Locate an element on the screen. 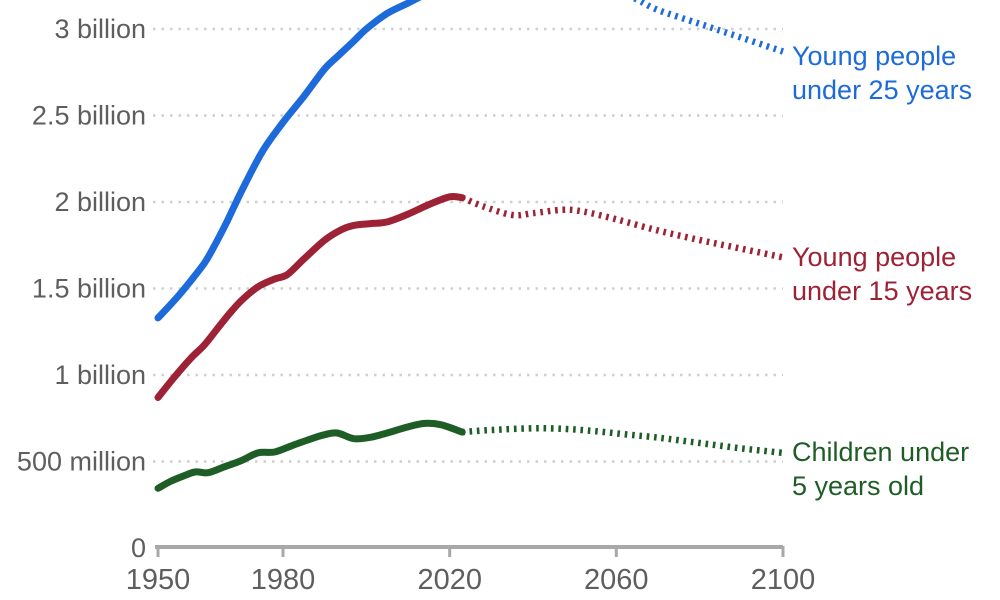 Image resolution: width=1000 pixels, height=600 pixels. series-label-under-25-line2: under 25 years is located at coordinates (882, 90).